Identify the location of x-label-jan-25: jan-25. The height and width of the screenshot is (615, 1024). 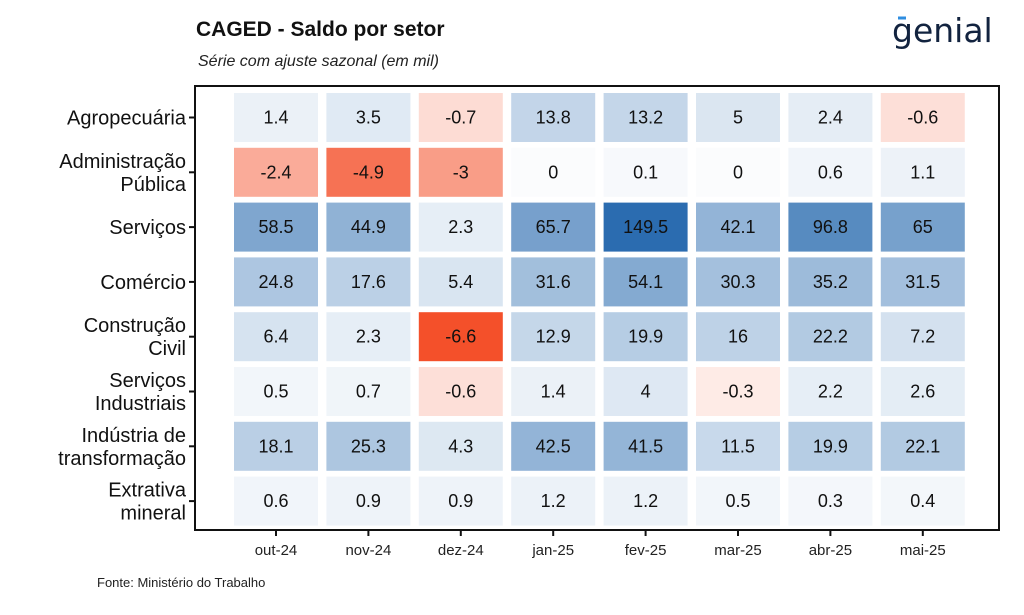
(552, 550).